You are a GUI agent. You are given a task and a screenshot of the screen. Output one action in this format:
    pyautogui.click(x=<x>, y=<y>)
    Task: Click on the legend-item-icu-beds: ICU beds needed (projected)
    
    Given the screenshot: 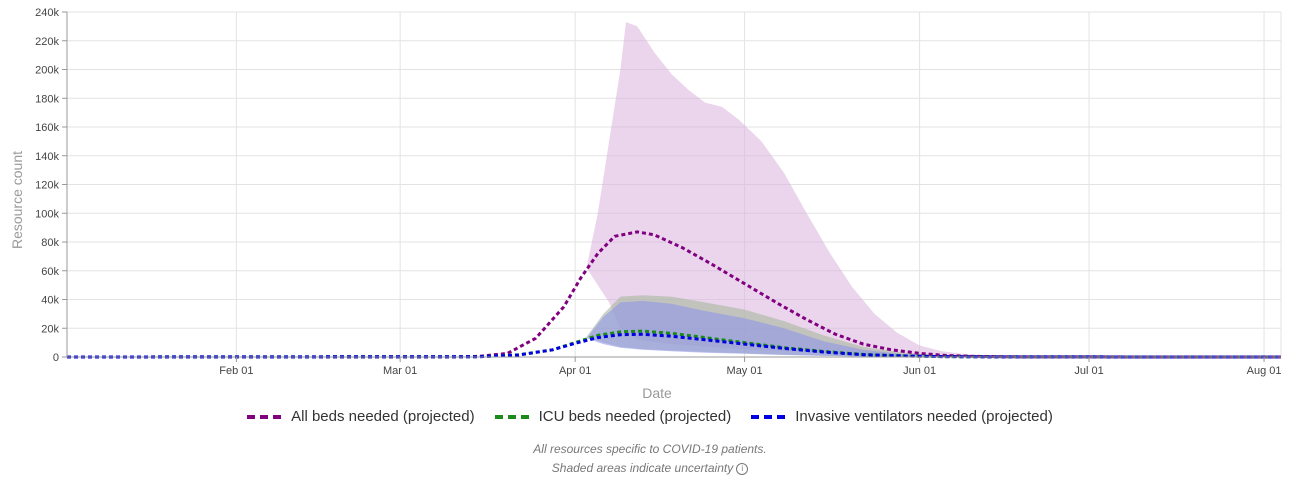 What is the action you would take?
    pyautogui.click(x=613, y=416)
    